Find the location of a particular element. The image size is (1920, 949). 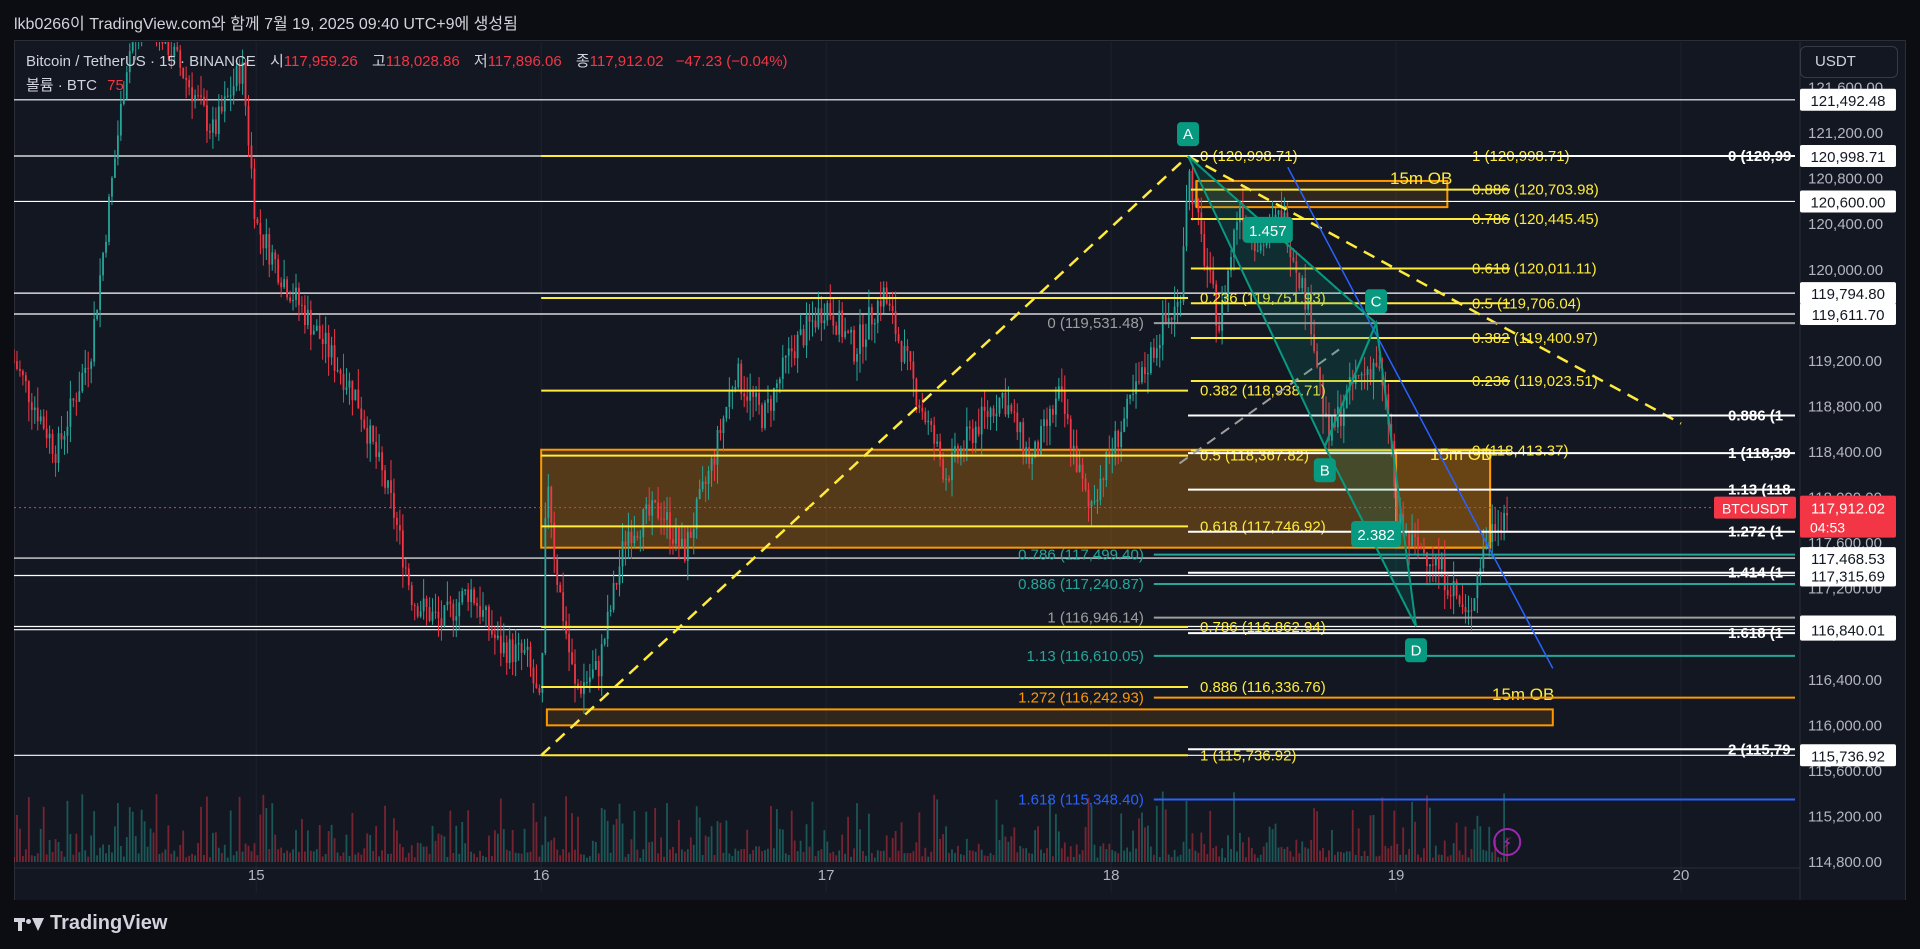

harmonic-point-a: A is located at coordinates (1188, 134).